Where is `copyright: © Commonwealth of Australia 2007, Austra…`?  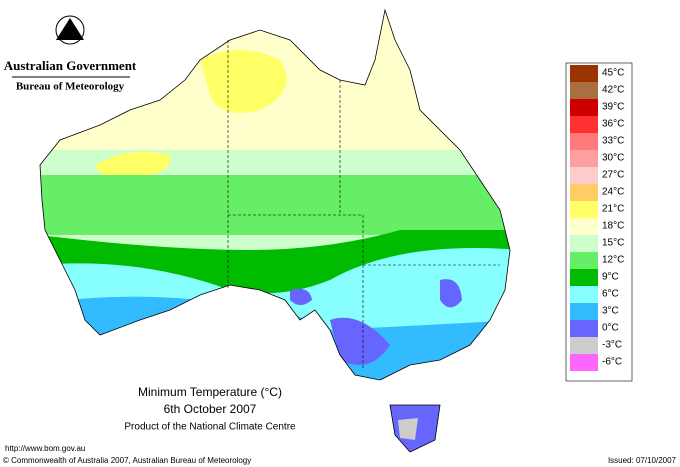 copyright: © Commonwealth of Australia 2007, Austra… is located at coordinates (127, 460).